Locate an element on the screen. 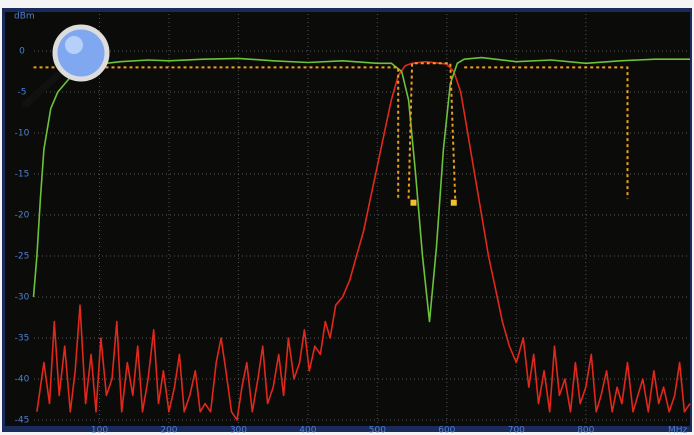  y-tick-label: -30 is located at coordinates (22, 298).